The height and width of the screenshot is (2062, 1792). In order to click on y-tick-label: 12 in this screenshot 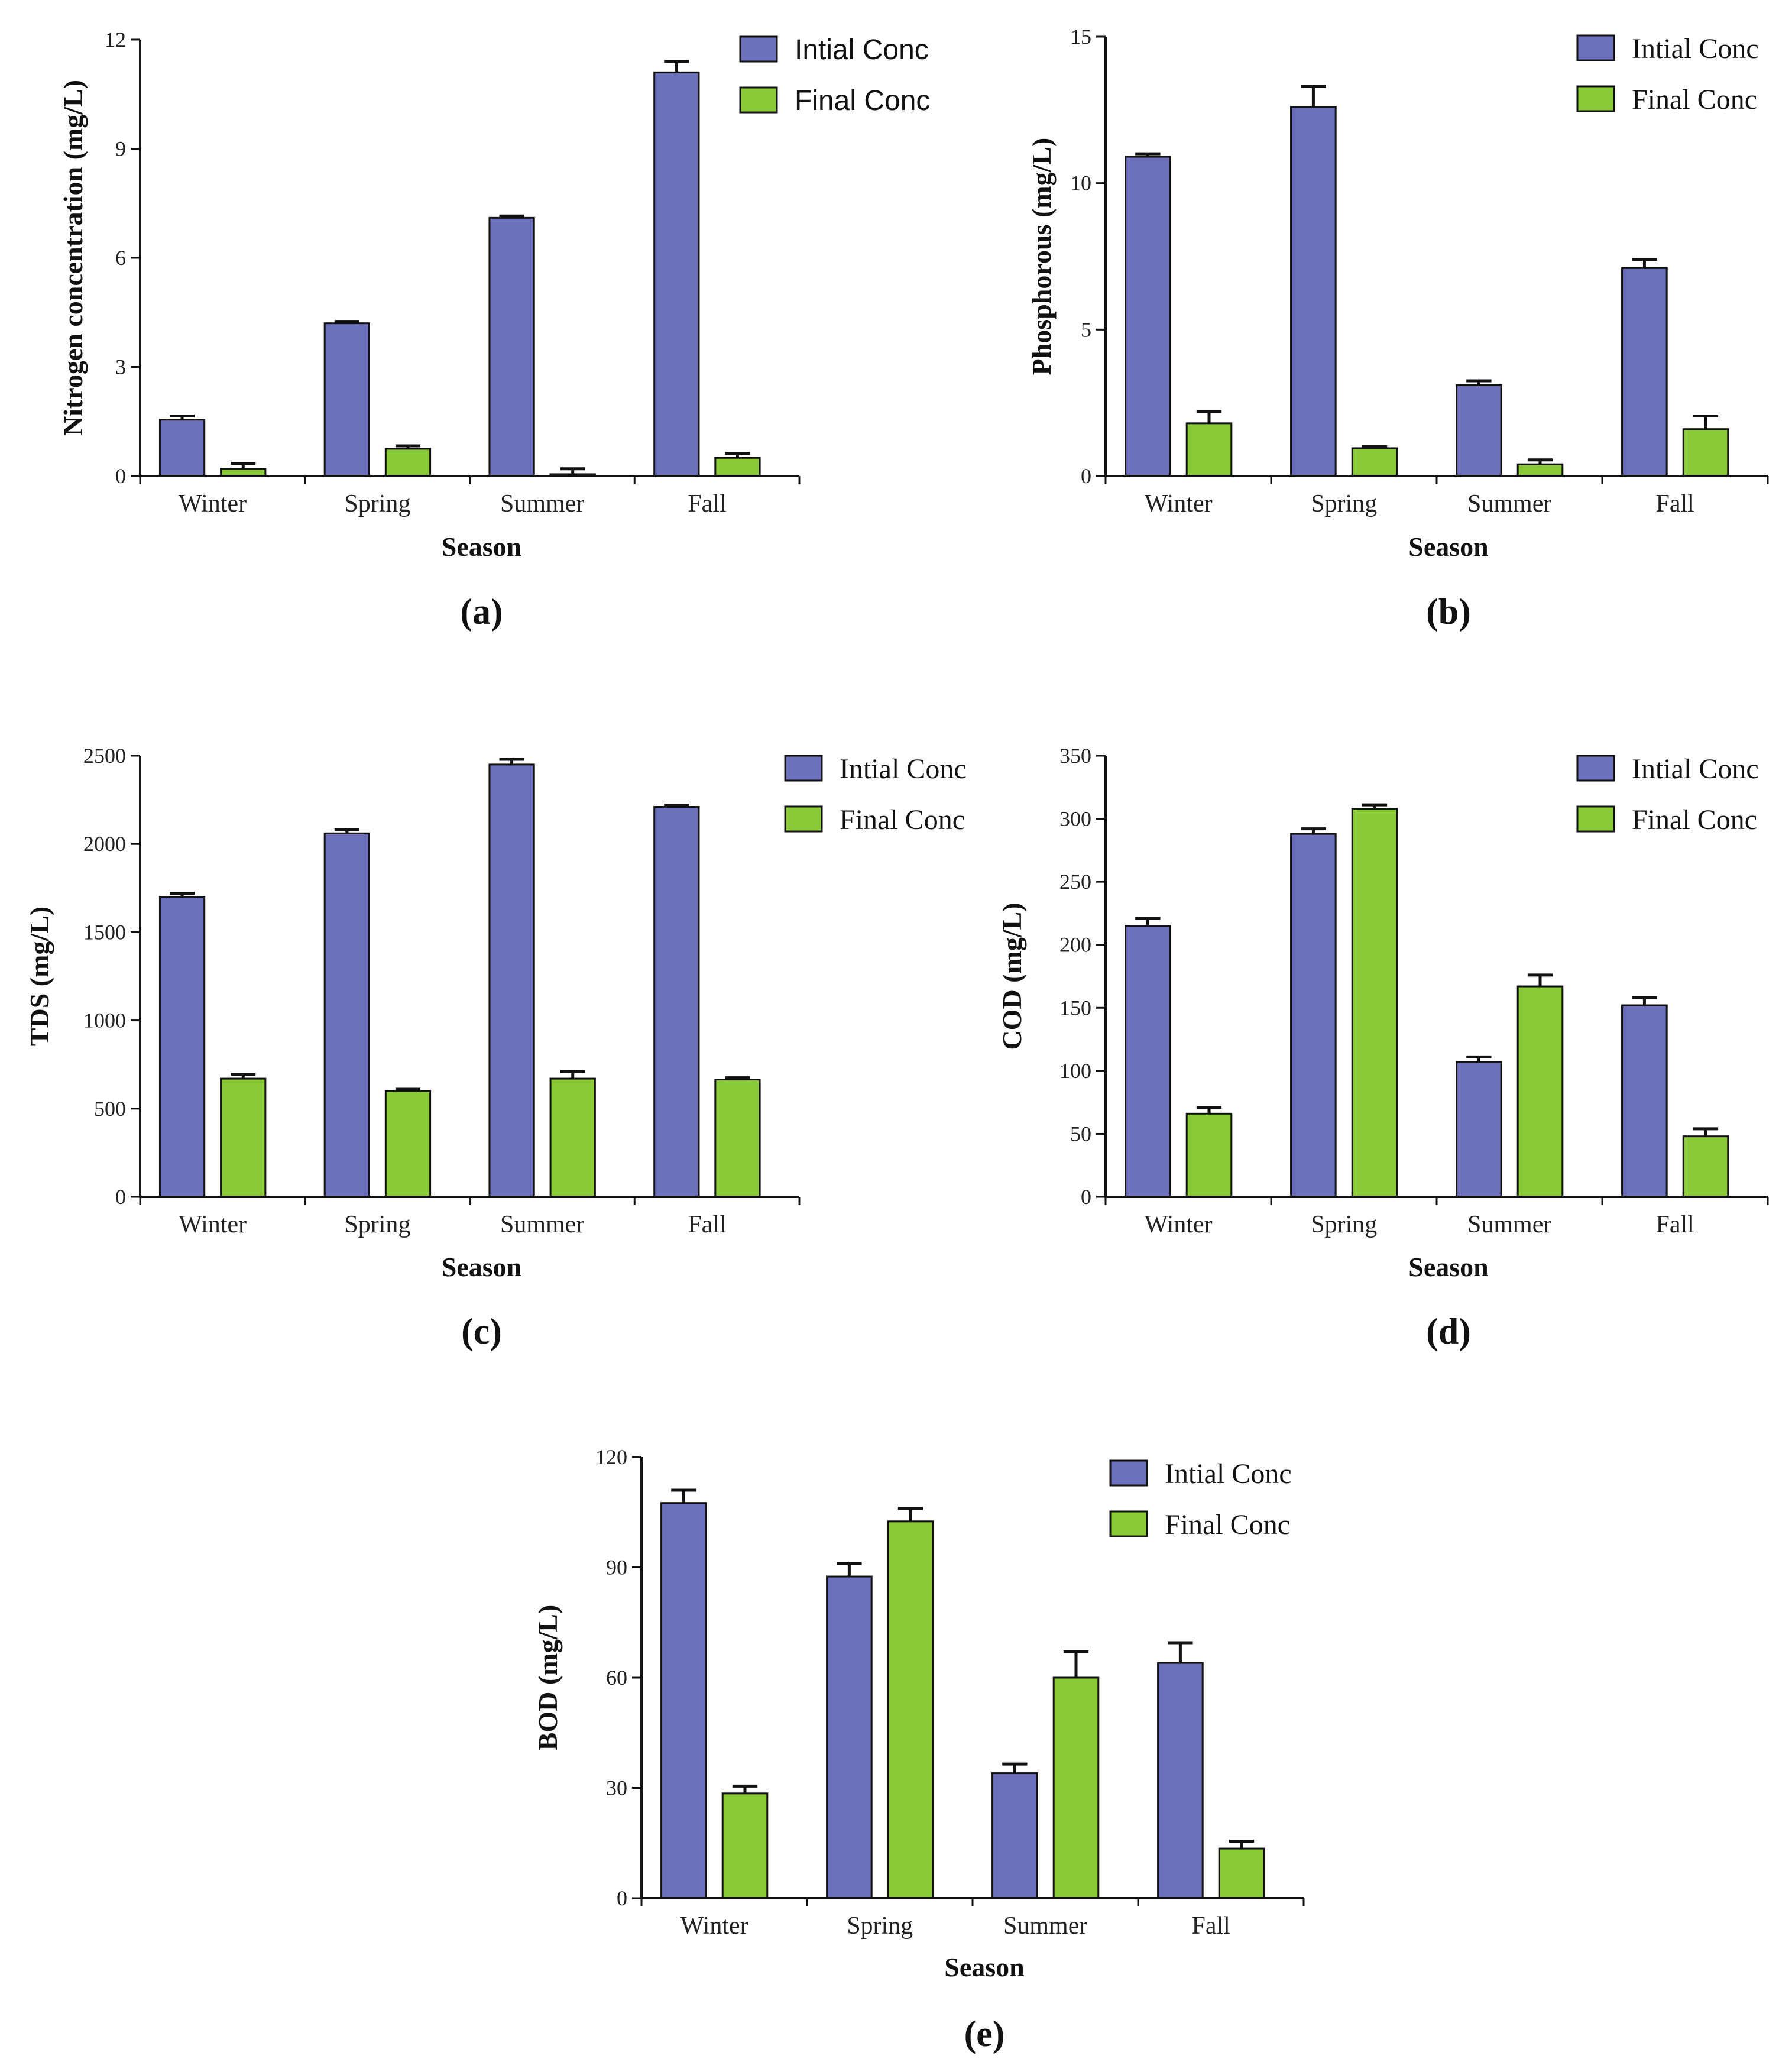, I will do `click(115, 39)`.